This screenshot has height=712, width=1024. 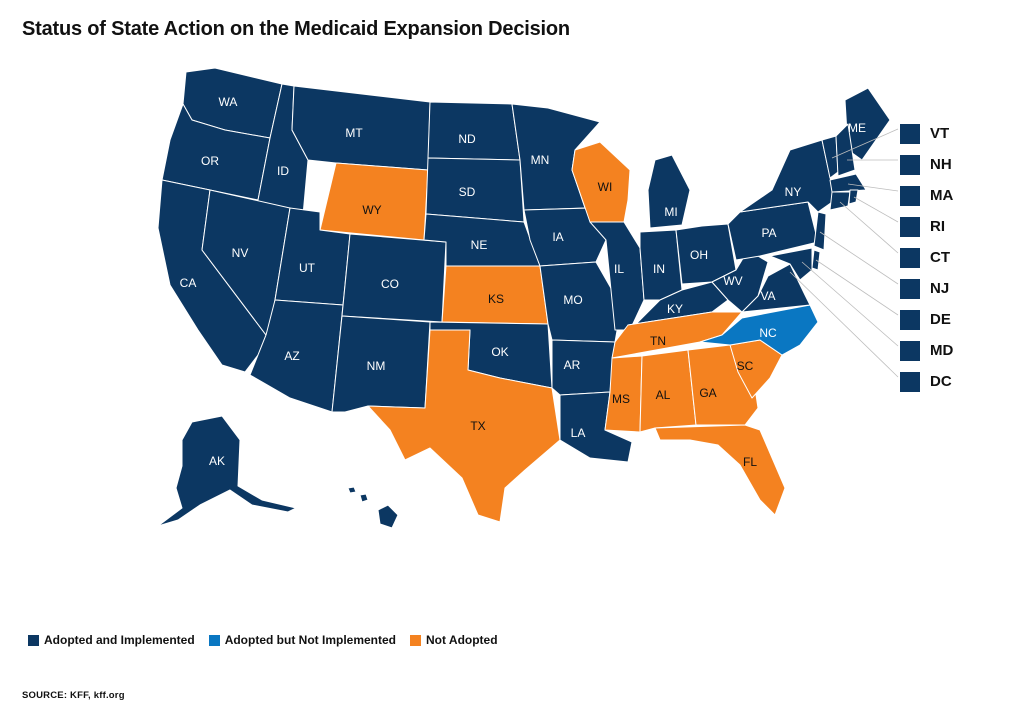 What do you see at coordinates (416, 640) in the screenshot?
I see `legend-swatch-not-adopted` at bounding box center [416, 640].